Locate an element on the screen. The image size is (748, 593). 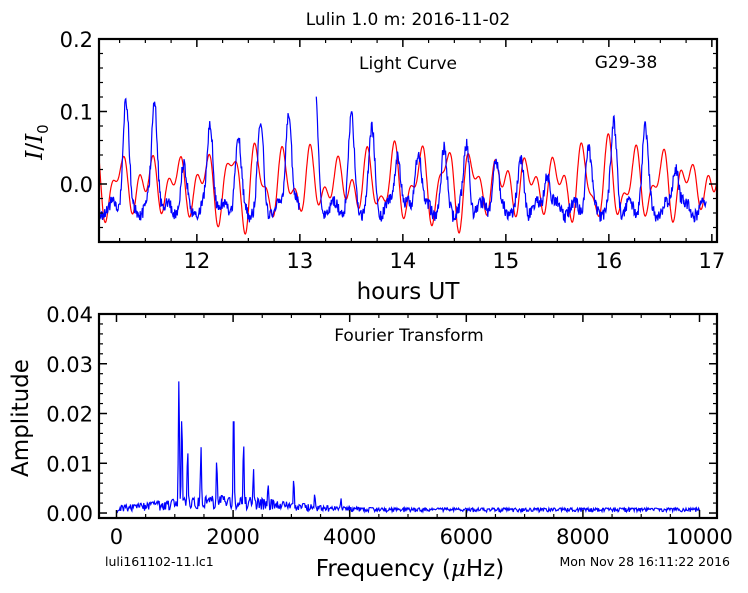
x-tick-label: 12 is located at coordinates (196, 261).